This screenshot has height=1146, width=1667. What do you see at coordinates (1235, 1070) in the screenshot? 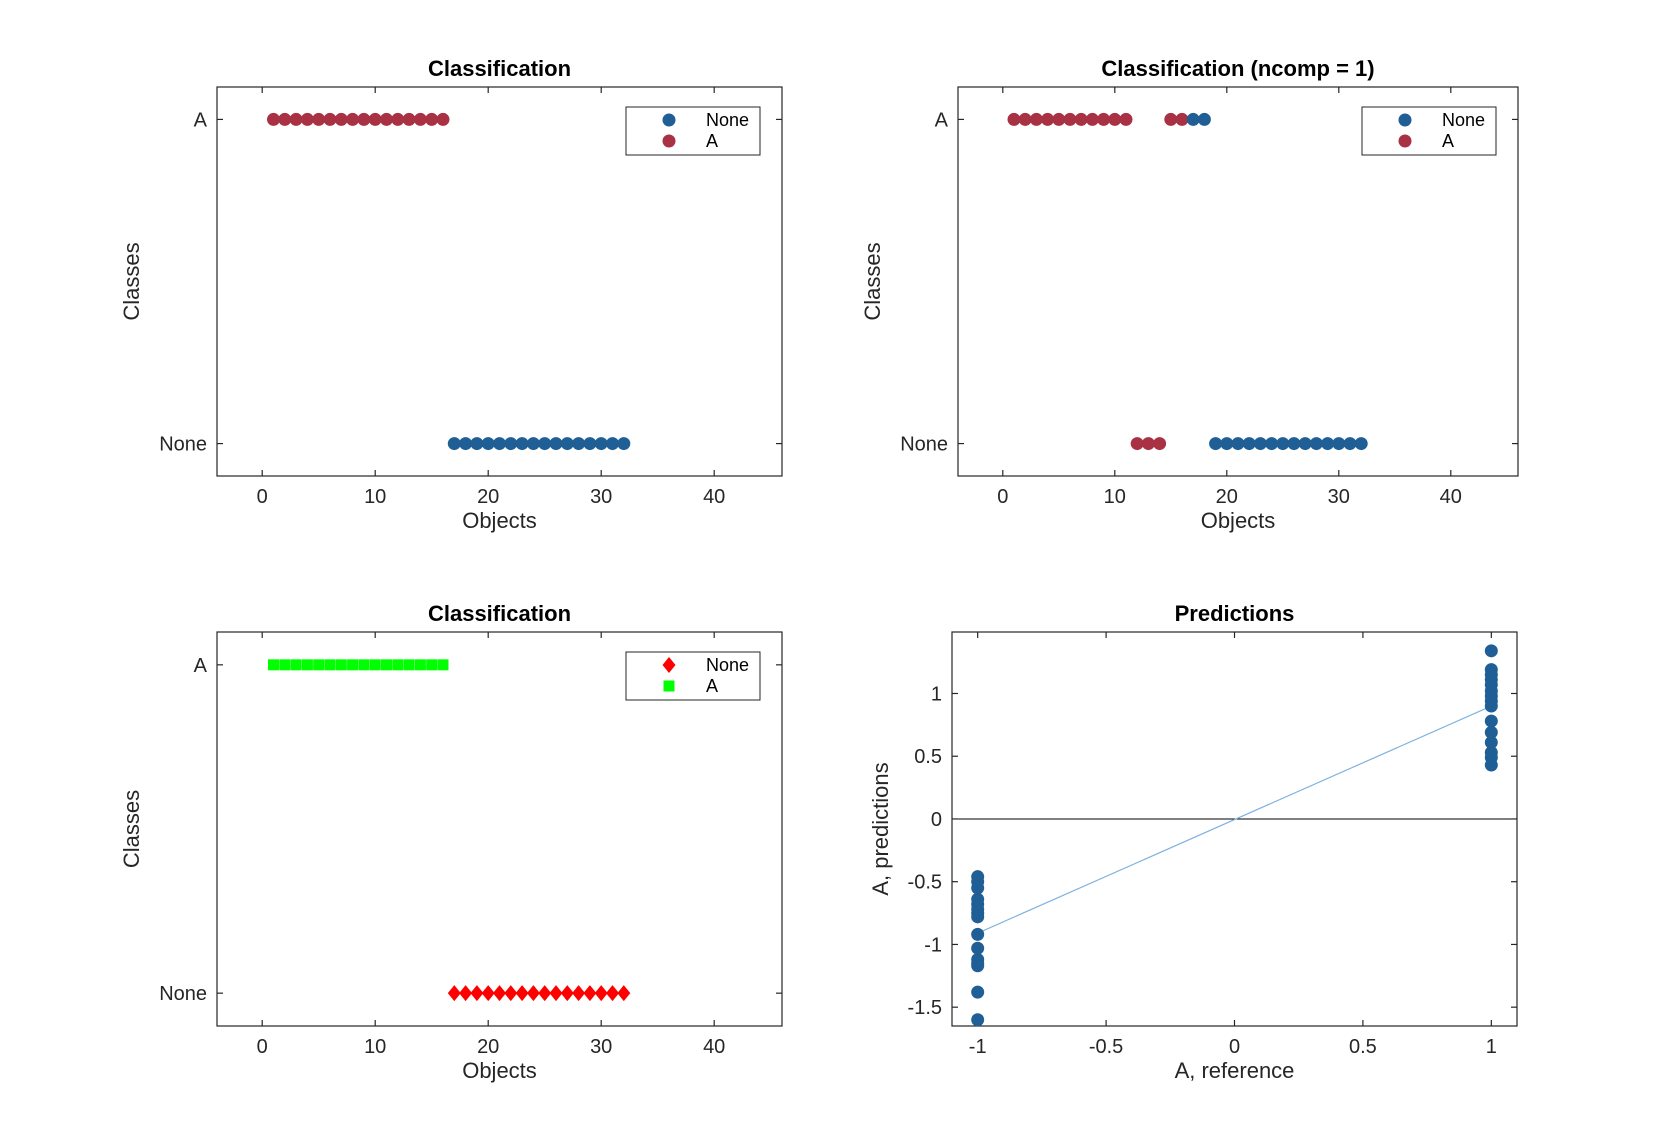
I see `x-axis-label: A, reference` at bounding box center [1235, 1070].